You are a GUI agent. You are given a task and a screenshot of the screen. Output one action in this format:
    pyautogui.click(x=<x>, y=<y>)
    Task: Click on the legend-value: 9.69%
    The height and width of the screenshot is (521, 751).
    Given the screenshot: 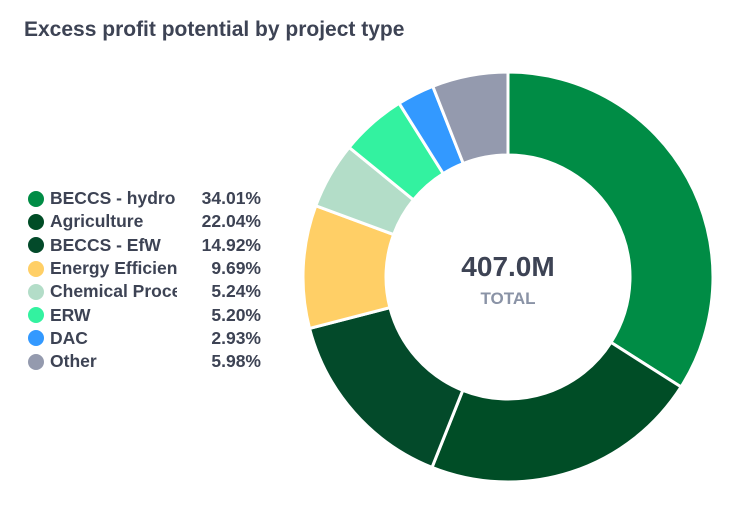 What is the action you would take?
    pyautogui.click(x=236, y=268)
    